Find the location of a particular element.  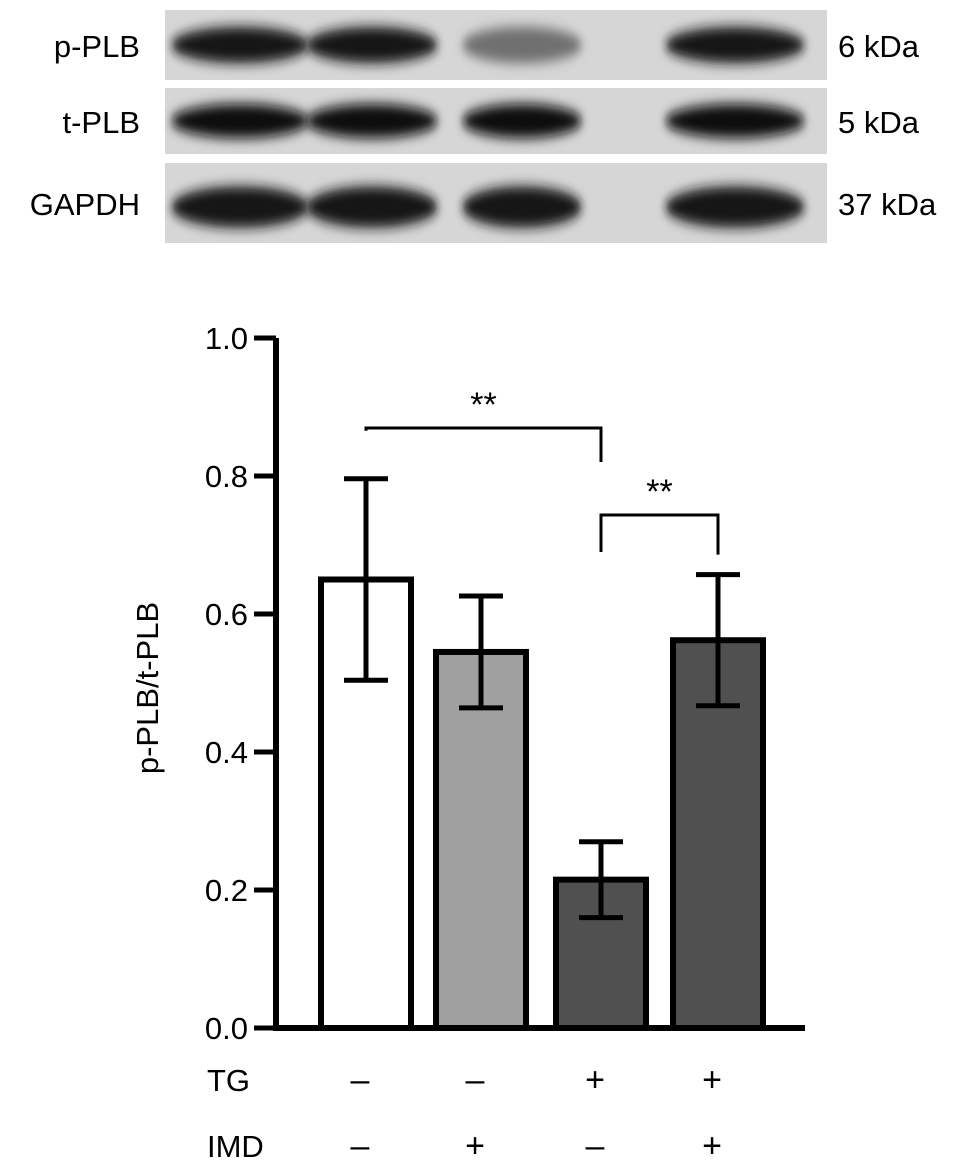

blot-row: GAPDH 37 kDa is located at coordinates (483, 203).